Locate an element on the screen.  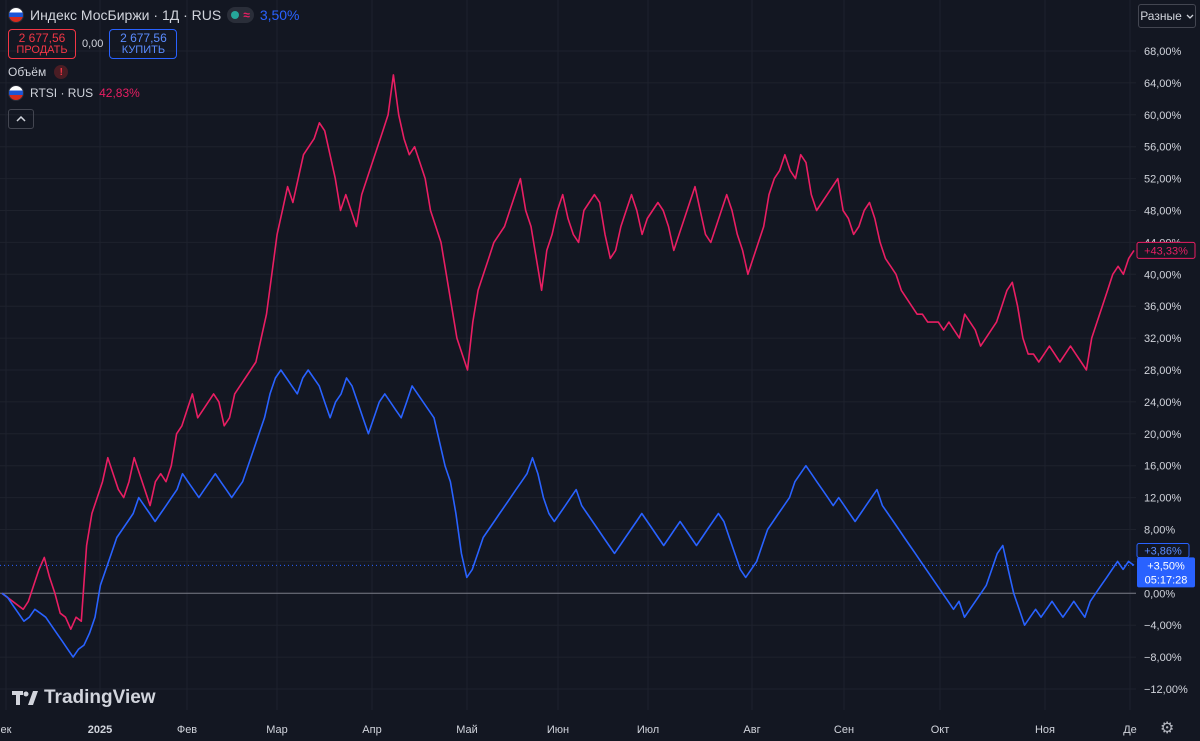
volume-indicator-row: Объём ! is located at coordinates (154, 72).